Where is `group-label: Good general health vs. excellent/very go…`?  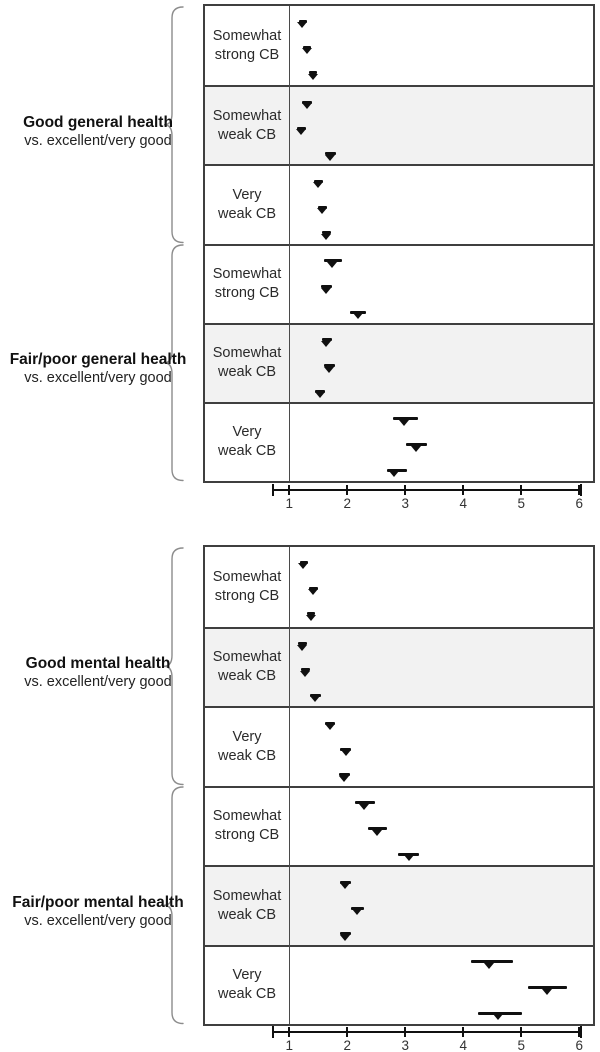
group-label: Good general health vs. excellent/very go… is located at coordinates (98, 132).